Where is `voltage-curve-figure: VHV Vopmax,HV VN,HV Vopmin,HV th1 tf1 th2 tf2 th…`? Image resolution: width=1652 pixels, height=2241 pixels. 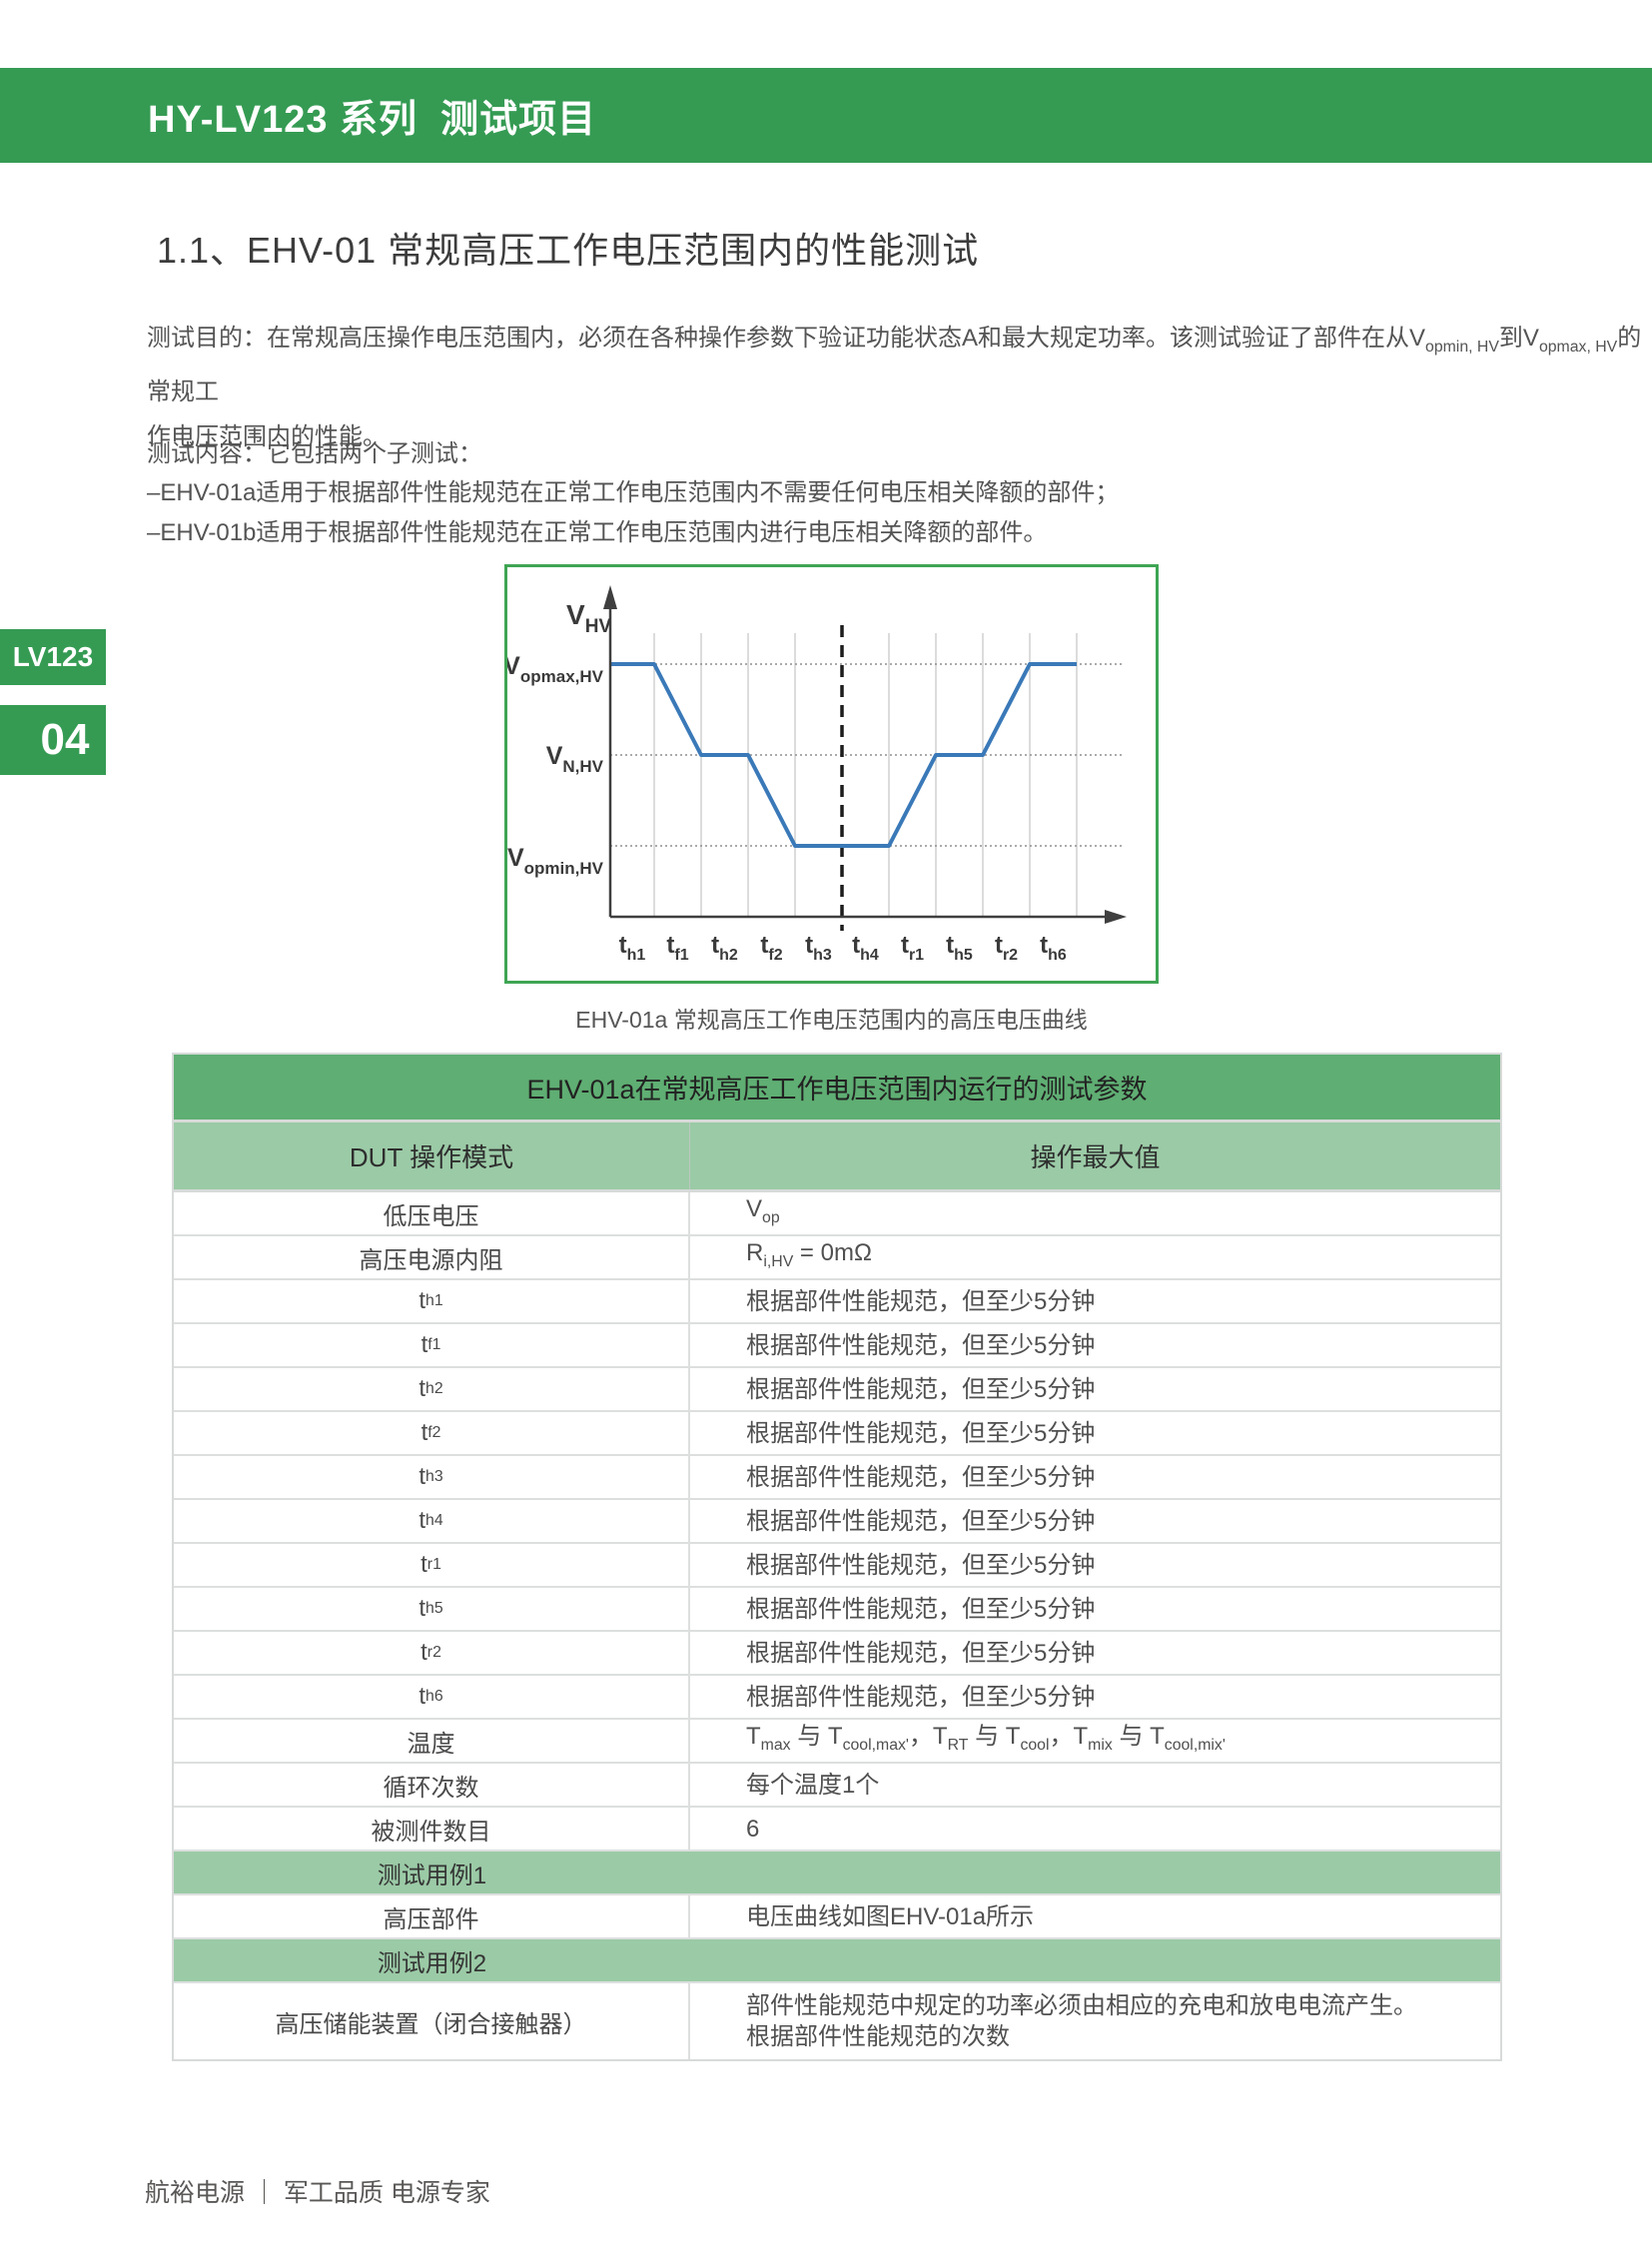 voltage-curve-figure: VHV Vopmax,HV VN,HV Vopmin,HV th1 tf1 th2 tf2 th… is located at coordinates (831, 774).